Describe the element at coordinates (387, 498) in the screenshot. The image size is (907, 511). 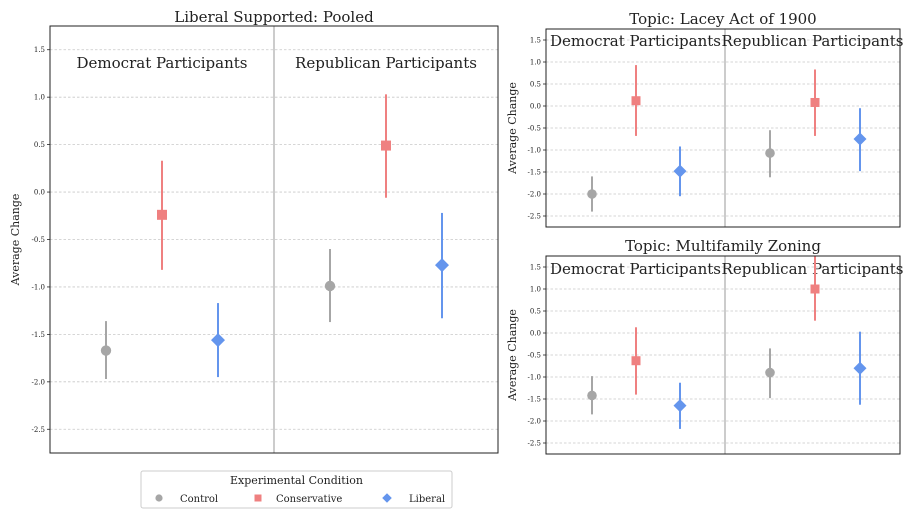
I see `legend-marker-liberal` at that location.